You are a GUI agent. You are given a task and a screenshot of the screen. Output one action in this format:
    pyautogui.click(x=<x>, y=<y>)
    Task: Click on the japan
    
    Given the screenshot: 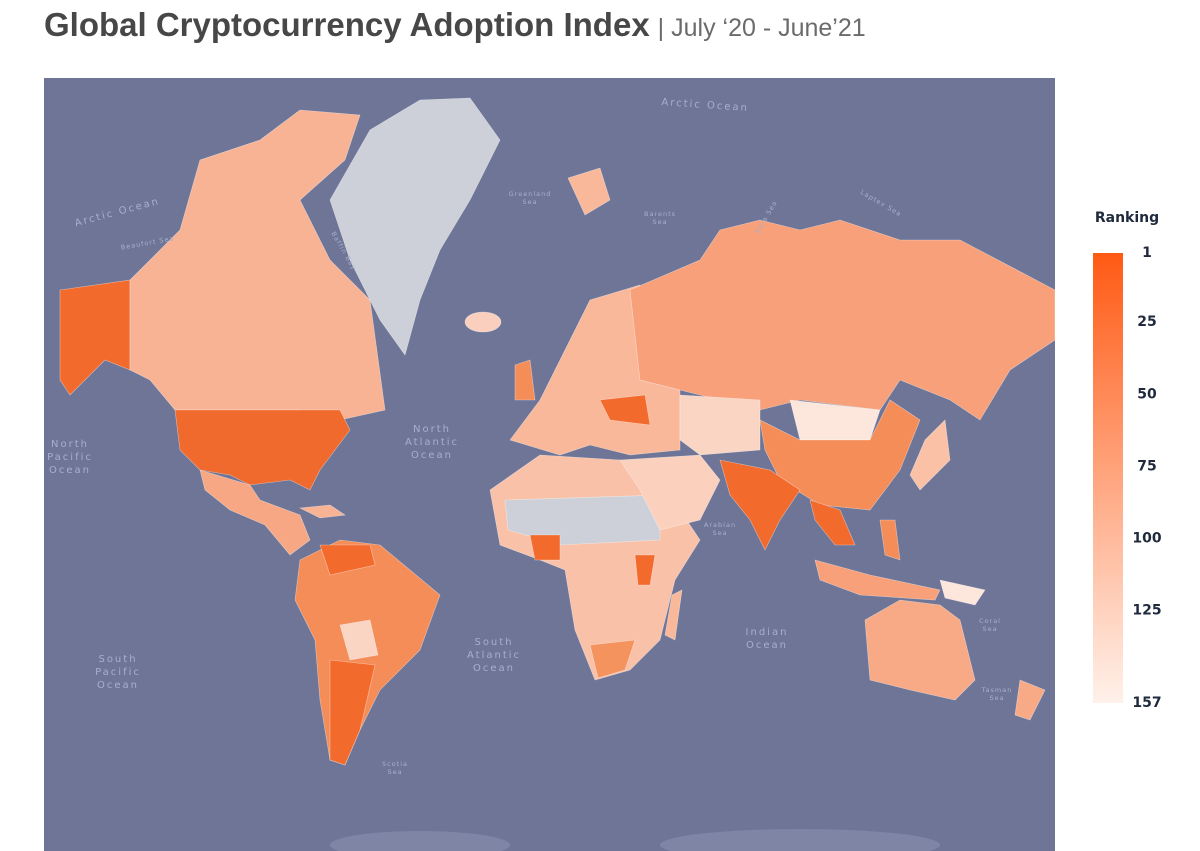 What is the action you would take?
    pyautogui.click(x=930, y=455)
    